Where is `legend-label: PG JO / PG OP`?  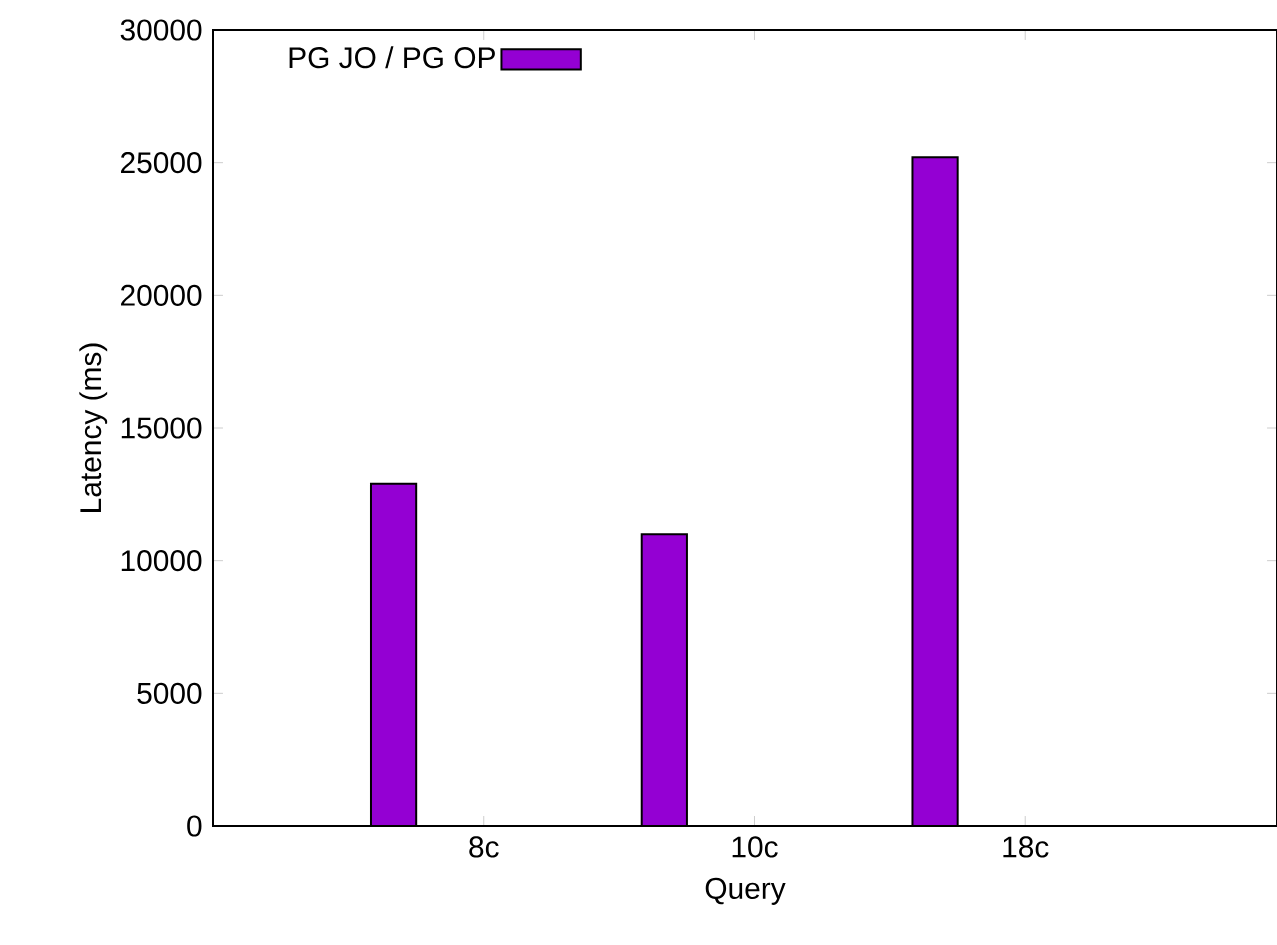
legend-label: PG JO / PG OP is located at coordinates (392, 57).